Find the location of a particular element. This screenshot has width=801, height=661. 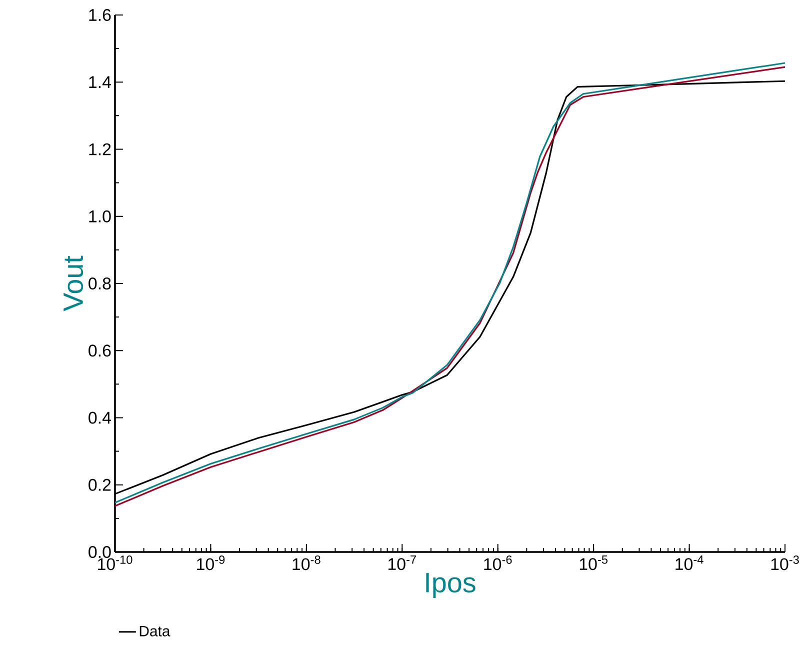

x-tick-label: 10$^{-9}$ is located at coordinates (211, 563).